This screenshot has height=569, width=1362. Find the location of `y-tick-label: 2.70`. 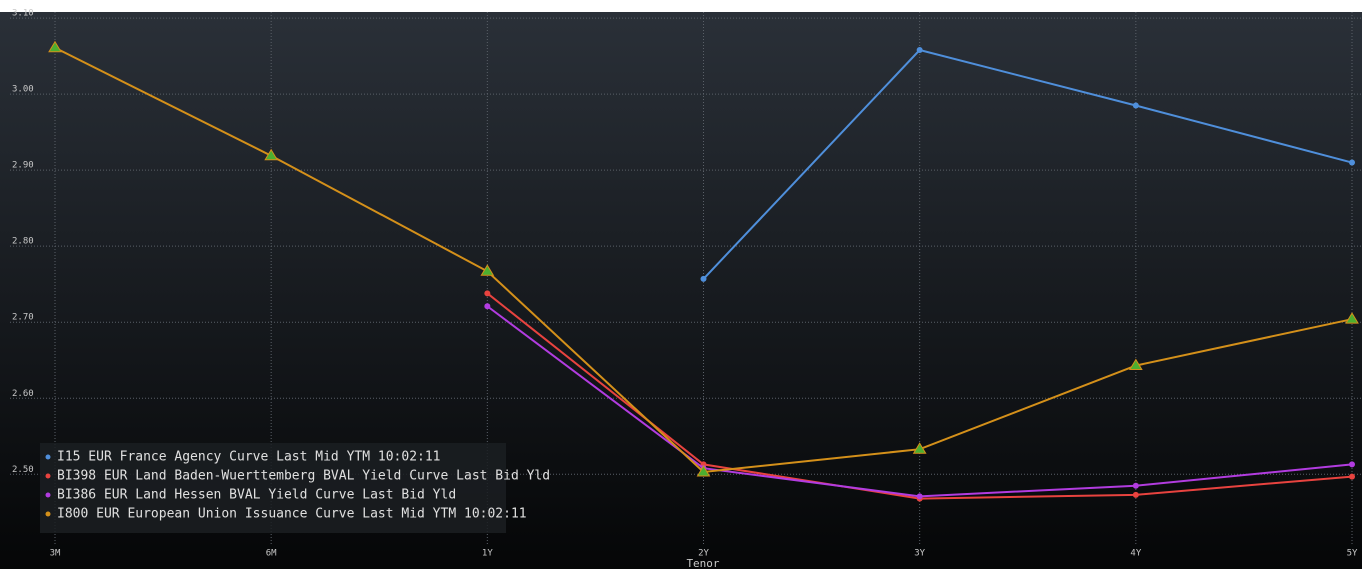

y-tick-label: 2.70 is located at coordinates (23, 318).